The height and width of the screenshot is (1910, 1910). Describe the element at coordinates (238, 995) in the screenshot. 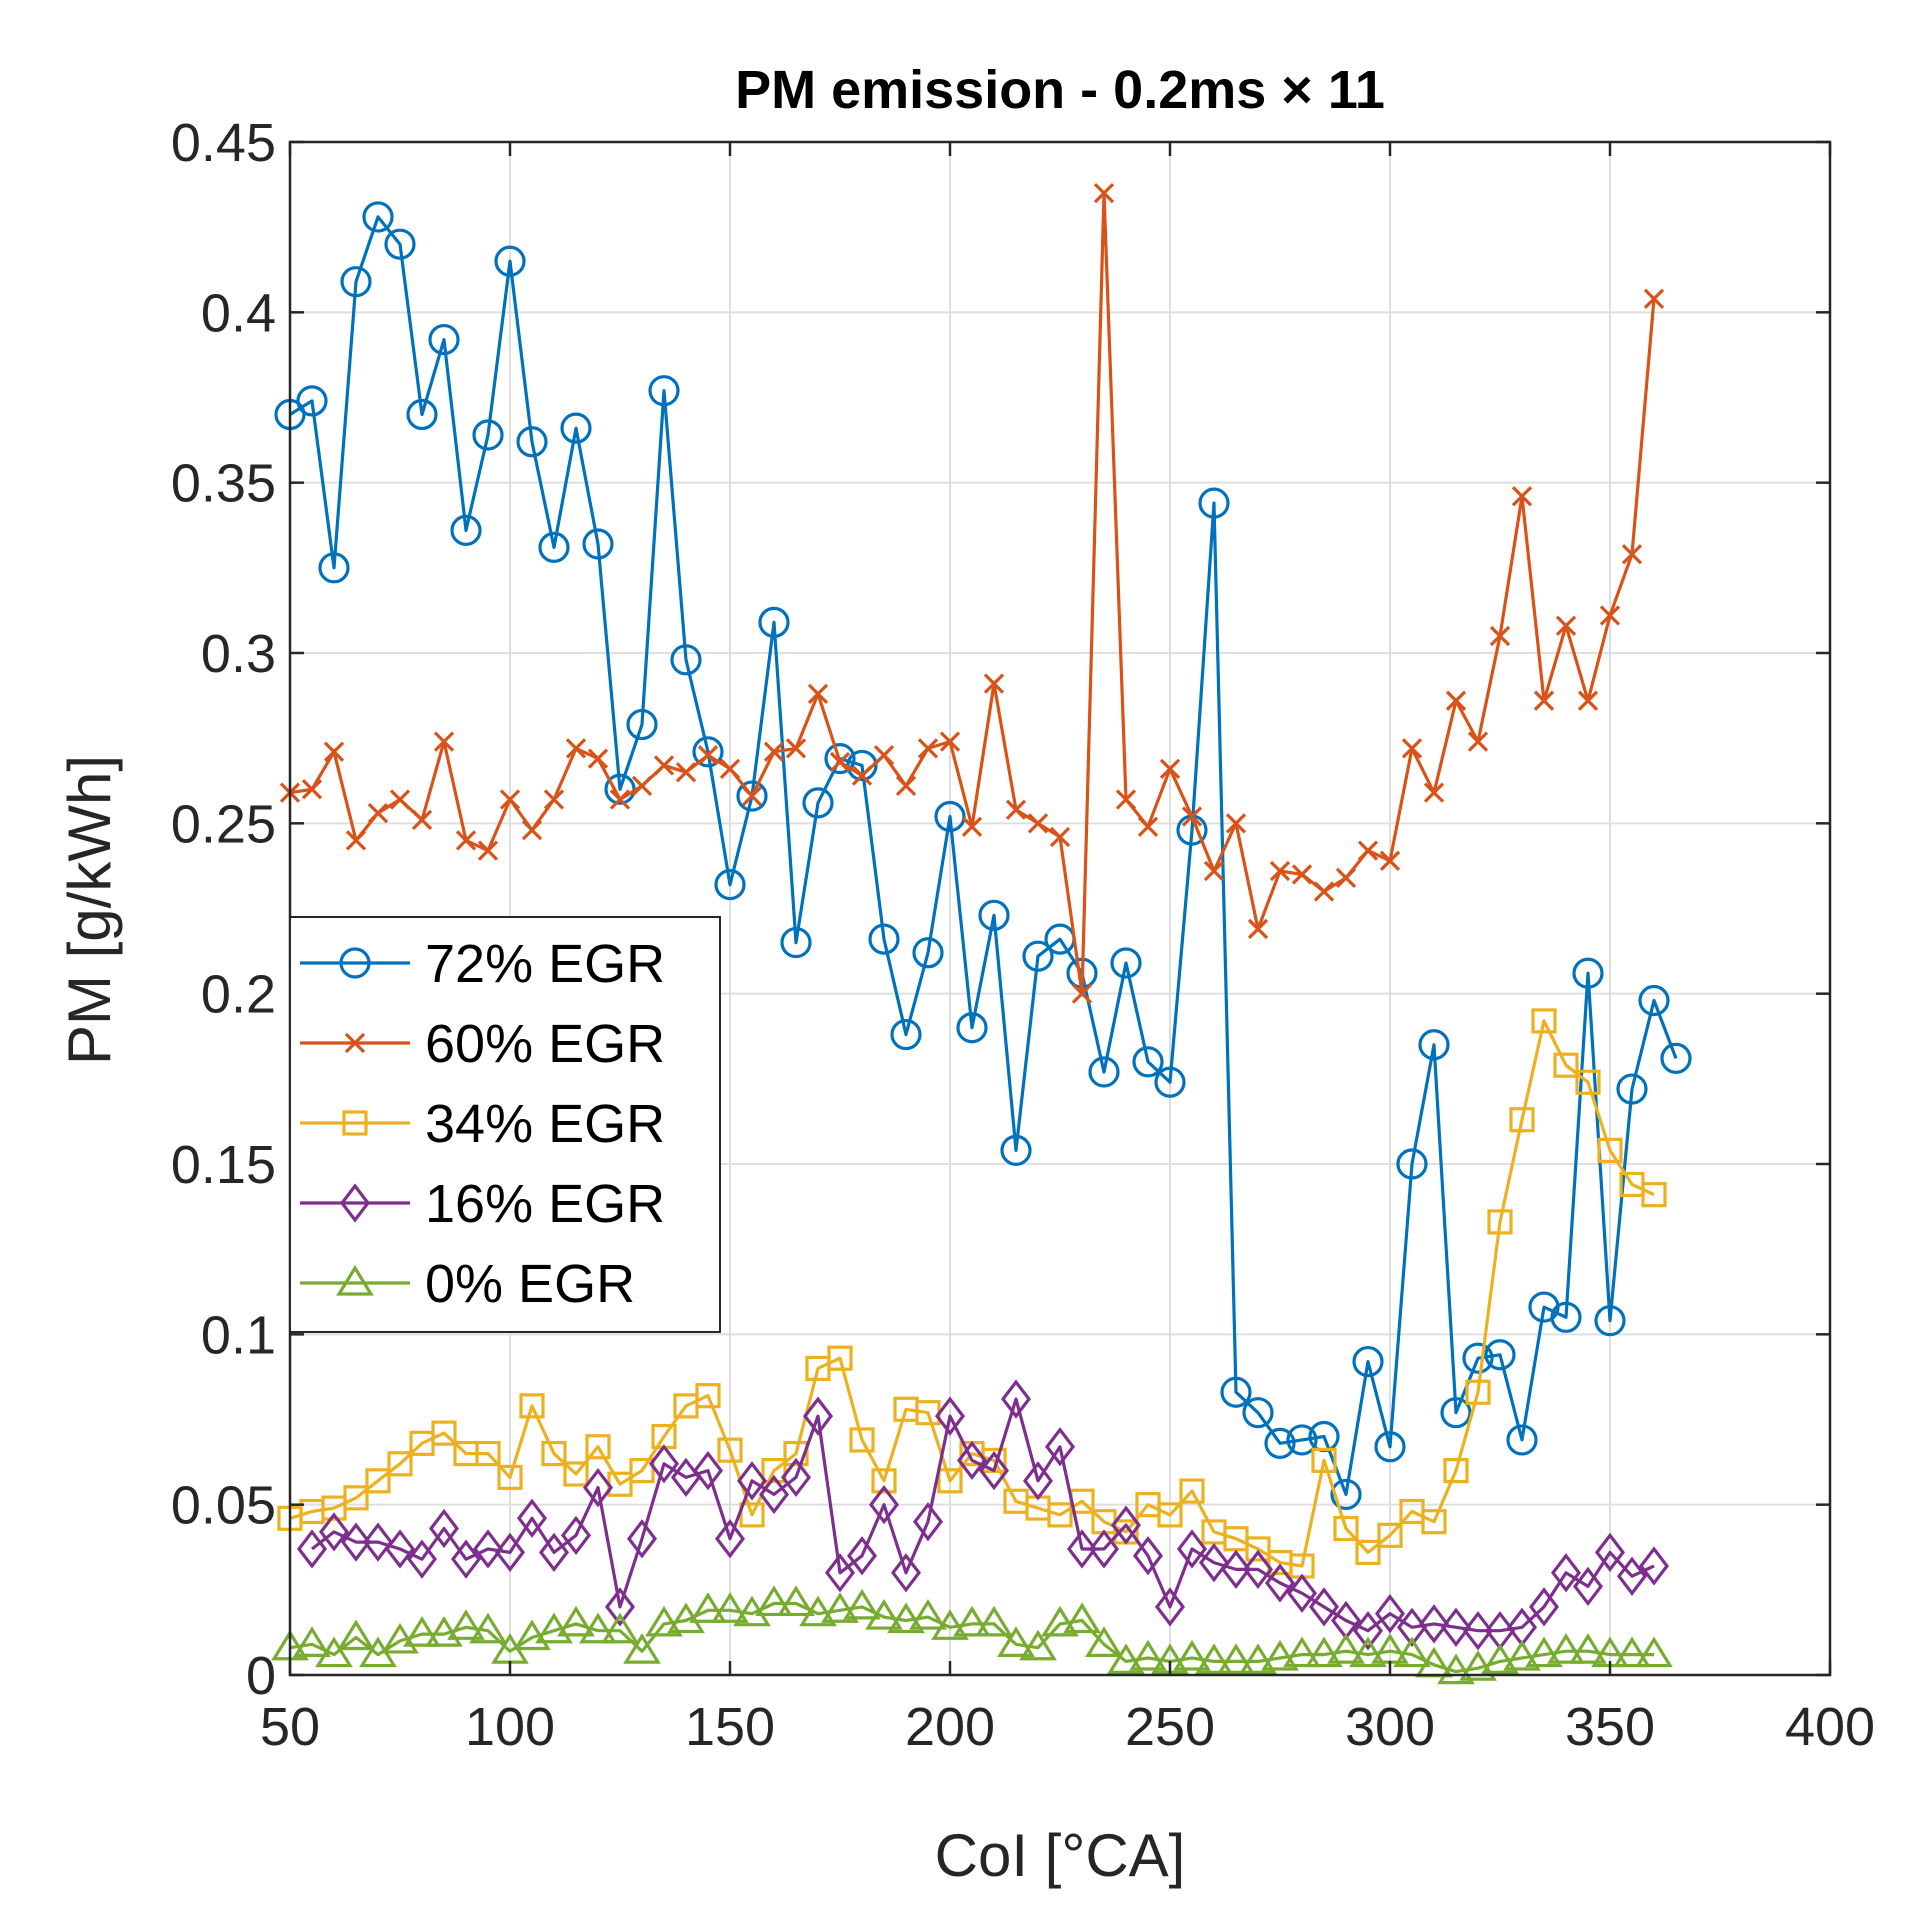

I see `y-tick-label: 0.2` at that location.